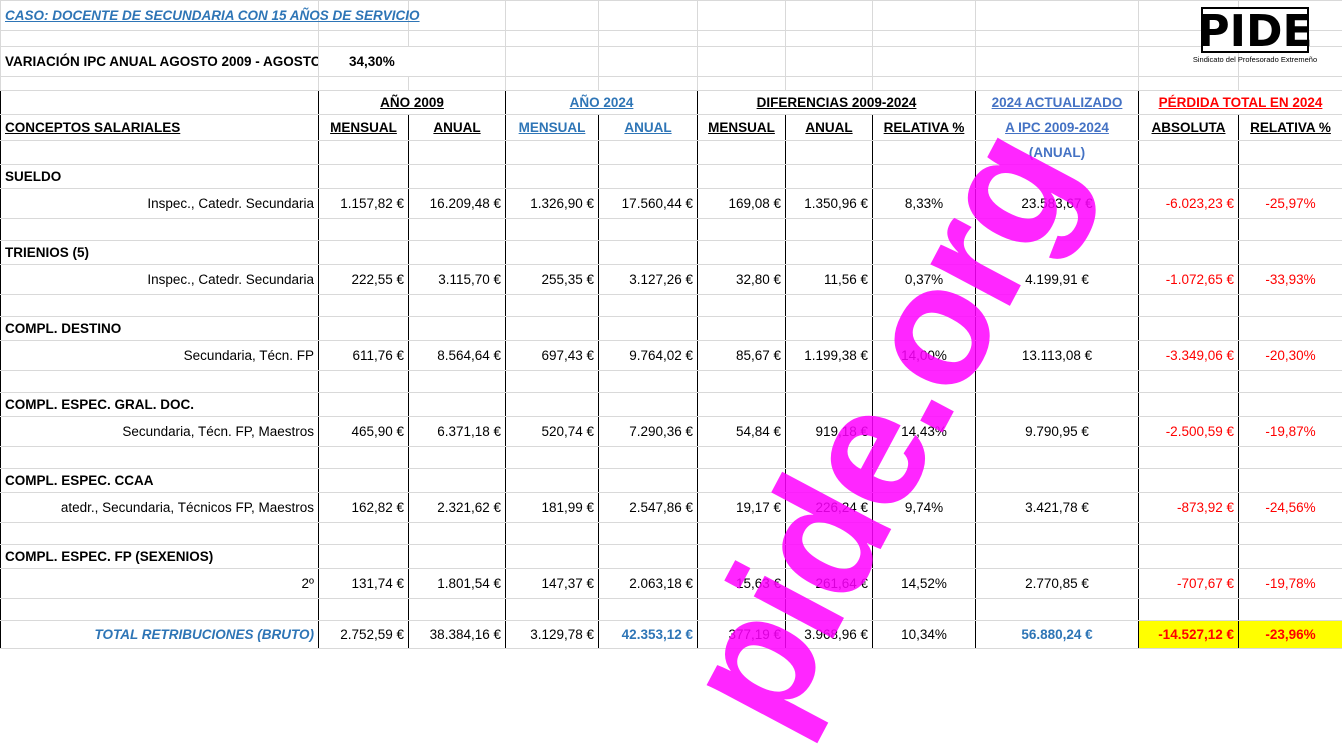 The image size is (1342, 756). What do you see at coordinates (160, 405) in the screenshot?
I see `cell: COMPL. ESPEC. GRAL. DOC.` at bounding box center [160, 405].